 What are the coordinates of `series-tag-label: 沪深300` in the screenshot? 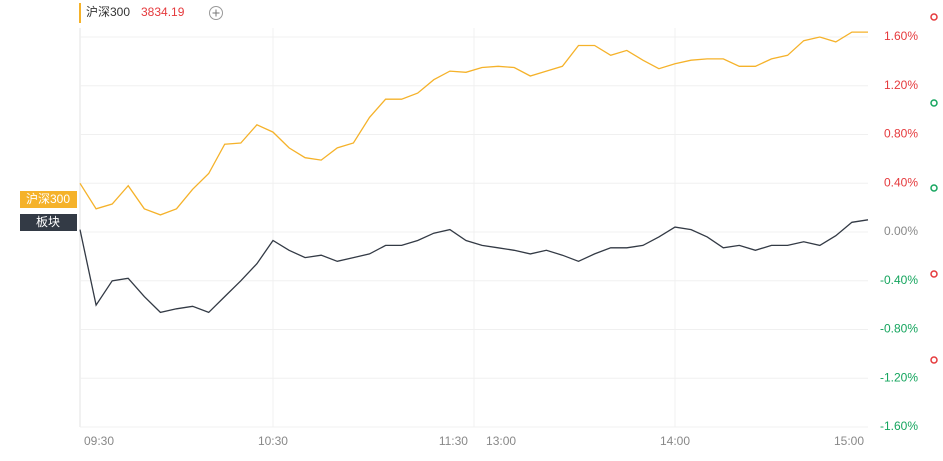 It's located at (48, 199).